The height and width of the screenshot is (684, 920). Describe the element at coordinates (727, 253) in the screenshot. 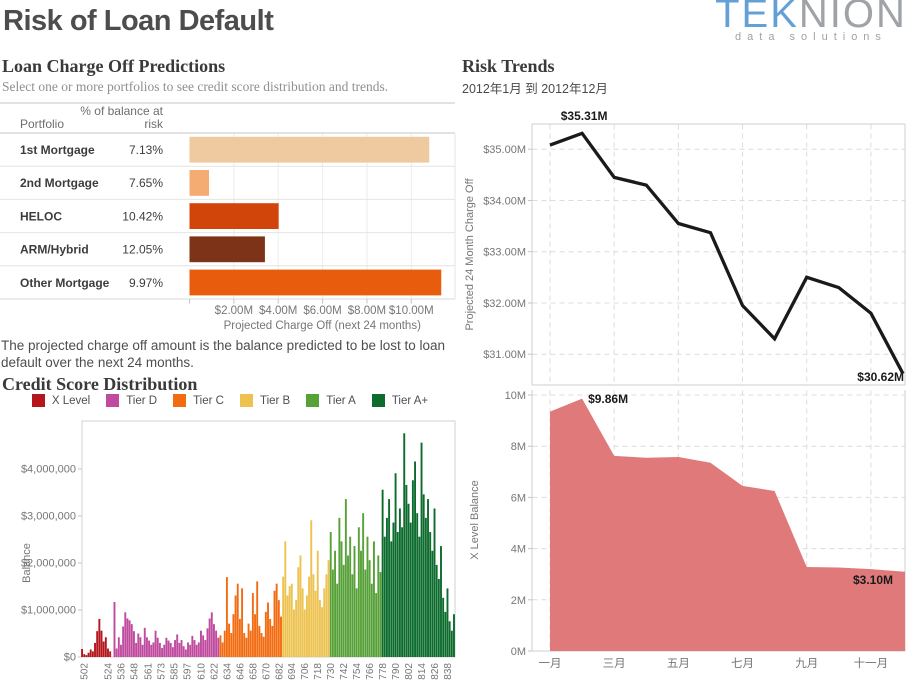

I see `charge-off-trend-line` at that location.